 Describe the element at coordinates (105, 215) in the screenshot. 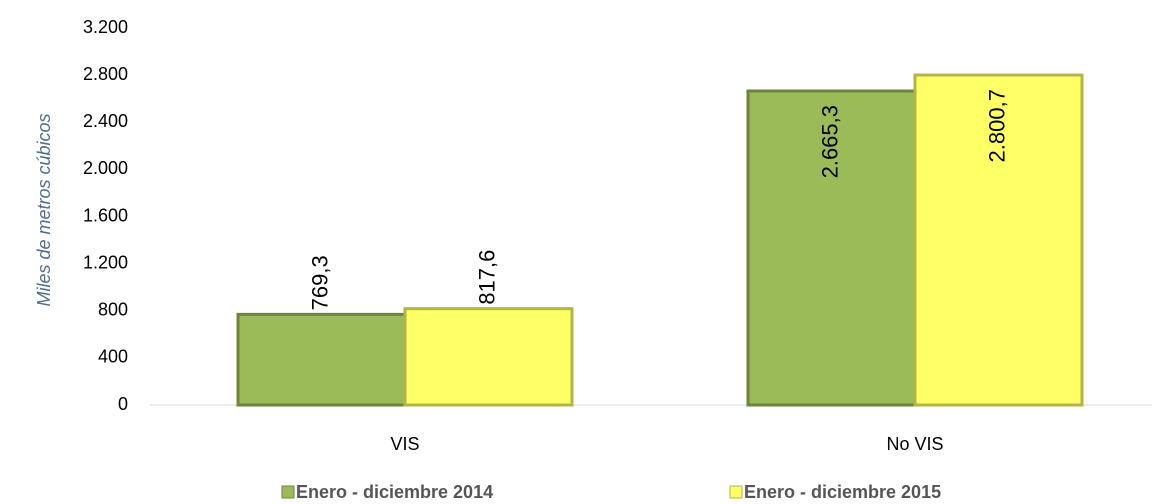

I see `y-tick-label: 1.600` at that location.